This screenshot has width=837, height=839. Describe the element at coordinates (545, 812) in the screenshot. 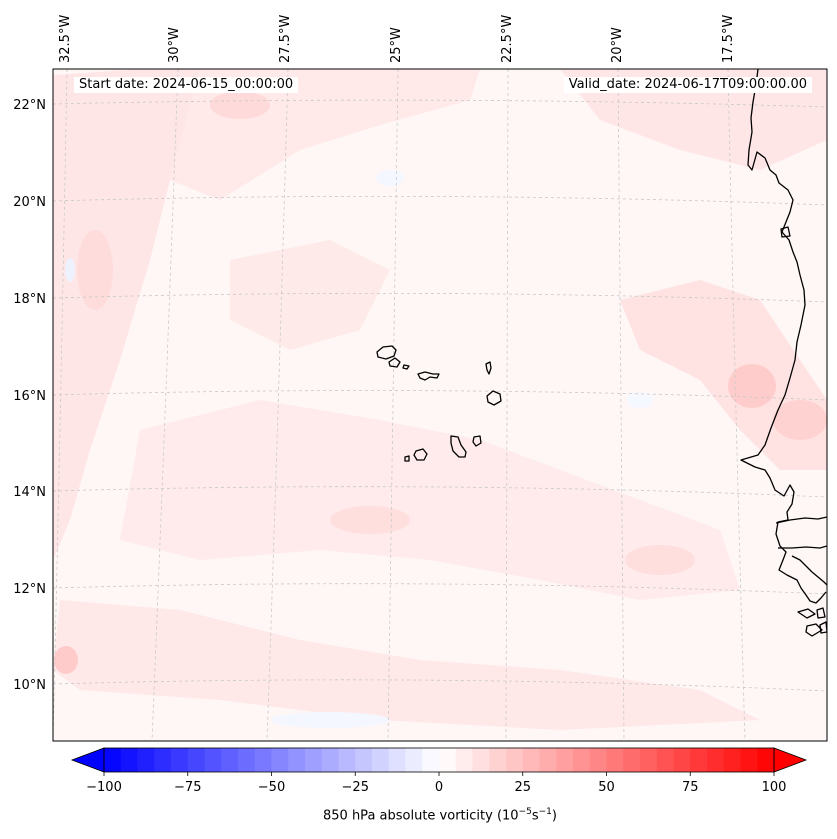

I see `colorbar-unit-exp2: −1` at that location.